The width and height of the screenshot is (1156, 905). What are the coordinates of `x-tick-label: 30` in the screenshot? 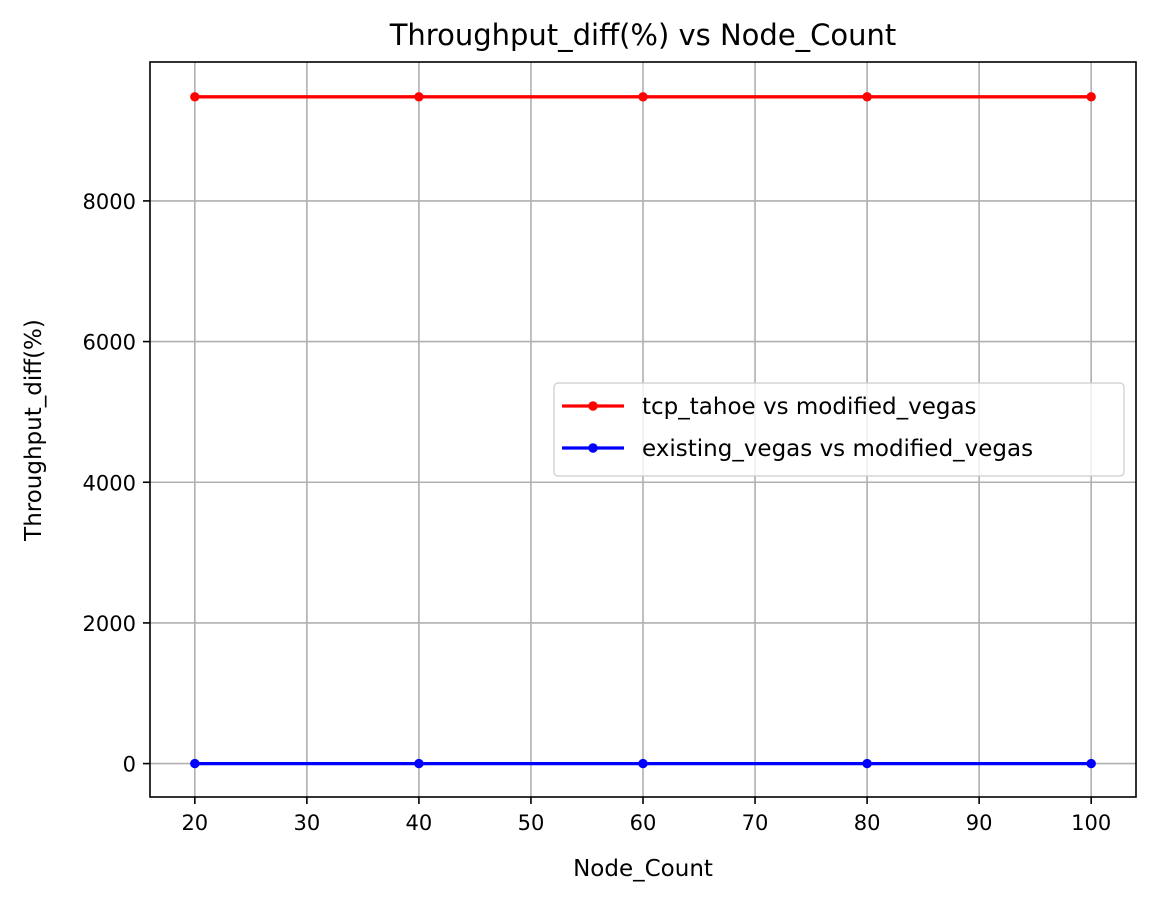 It's located at (306, 823).